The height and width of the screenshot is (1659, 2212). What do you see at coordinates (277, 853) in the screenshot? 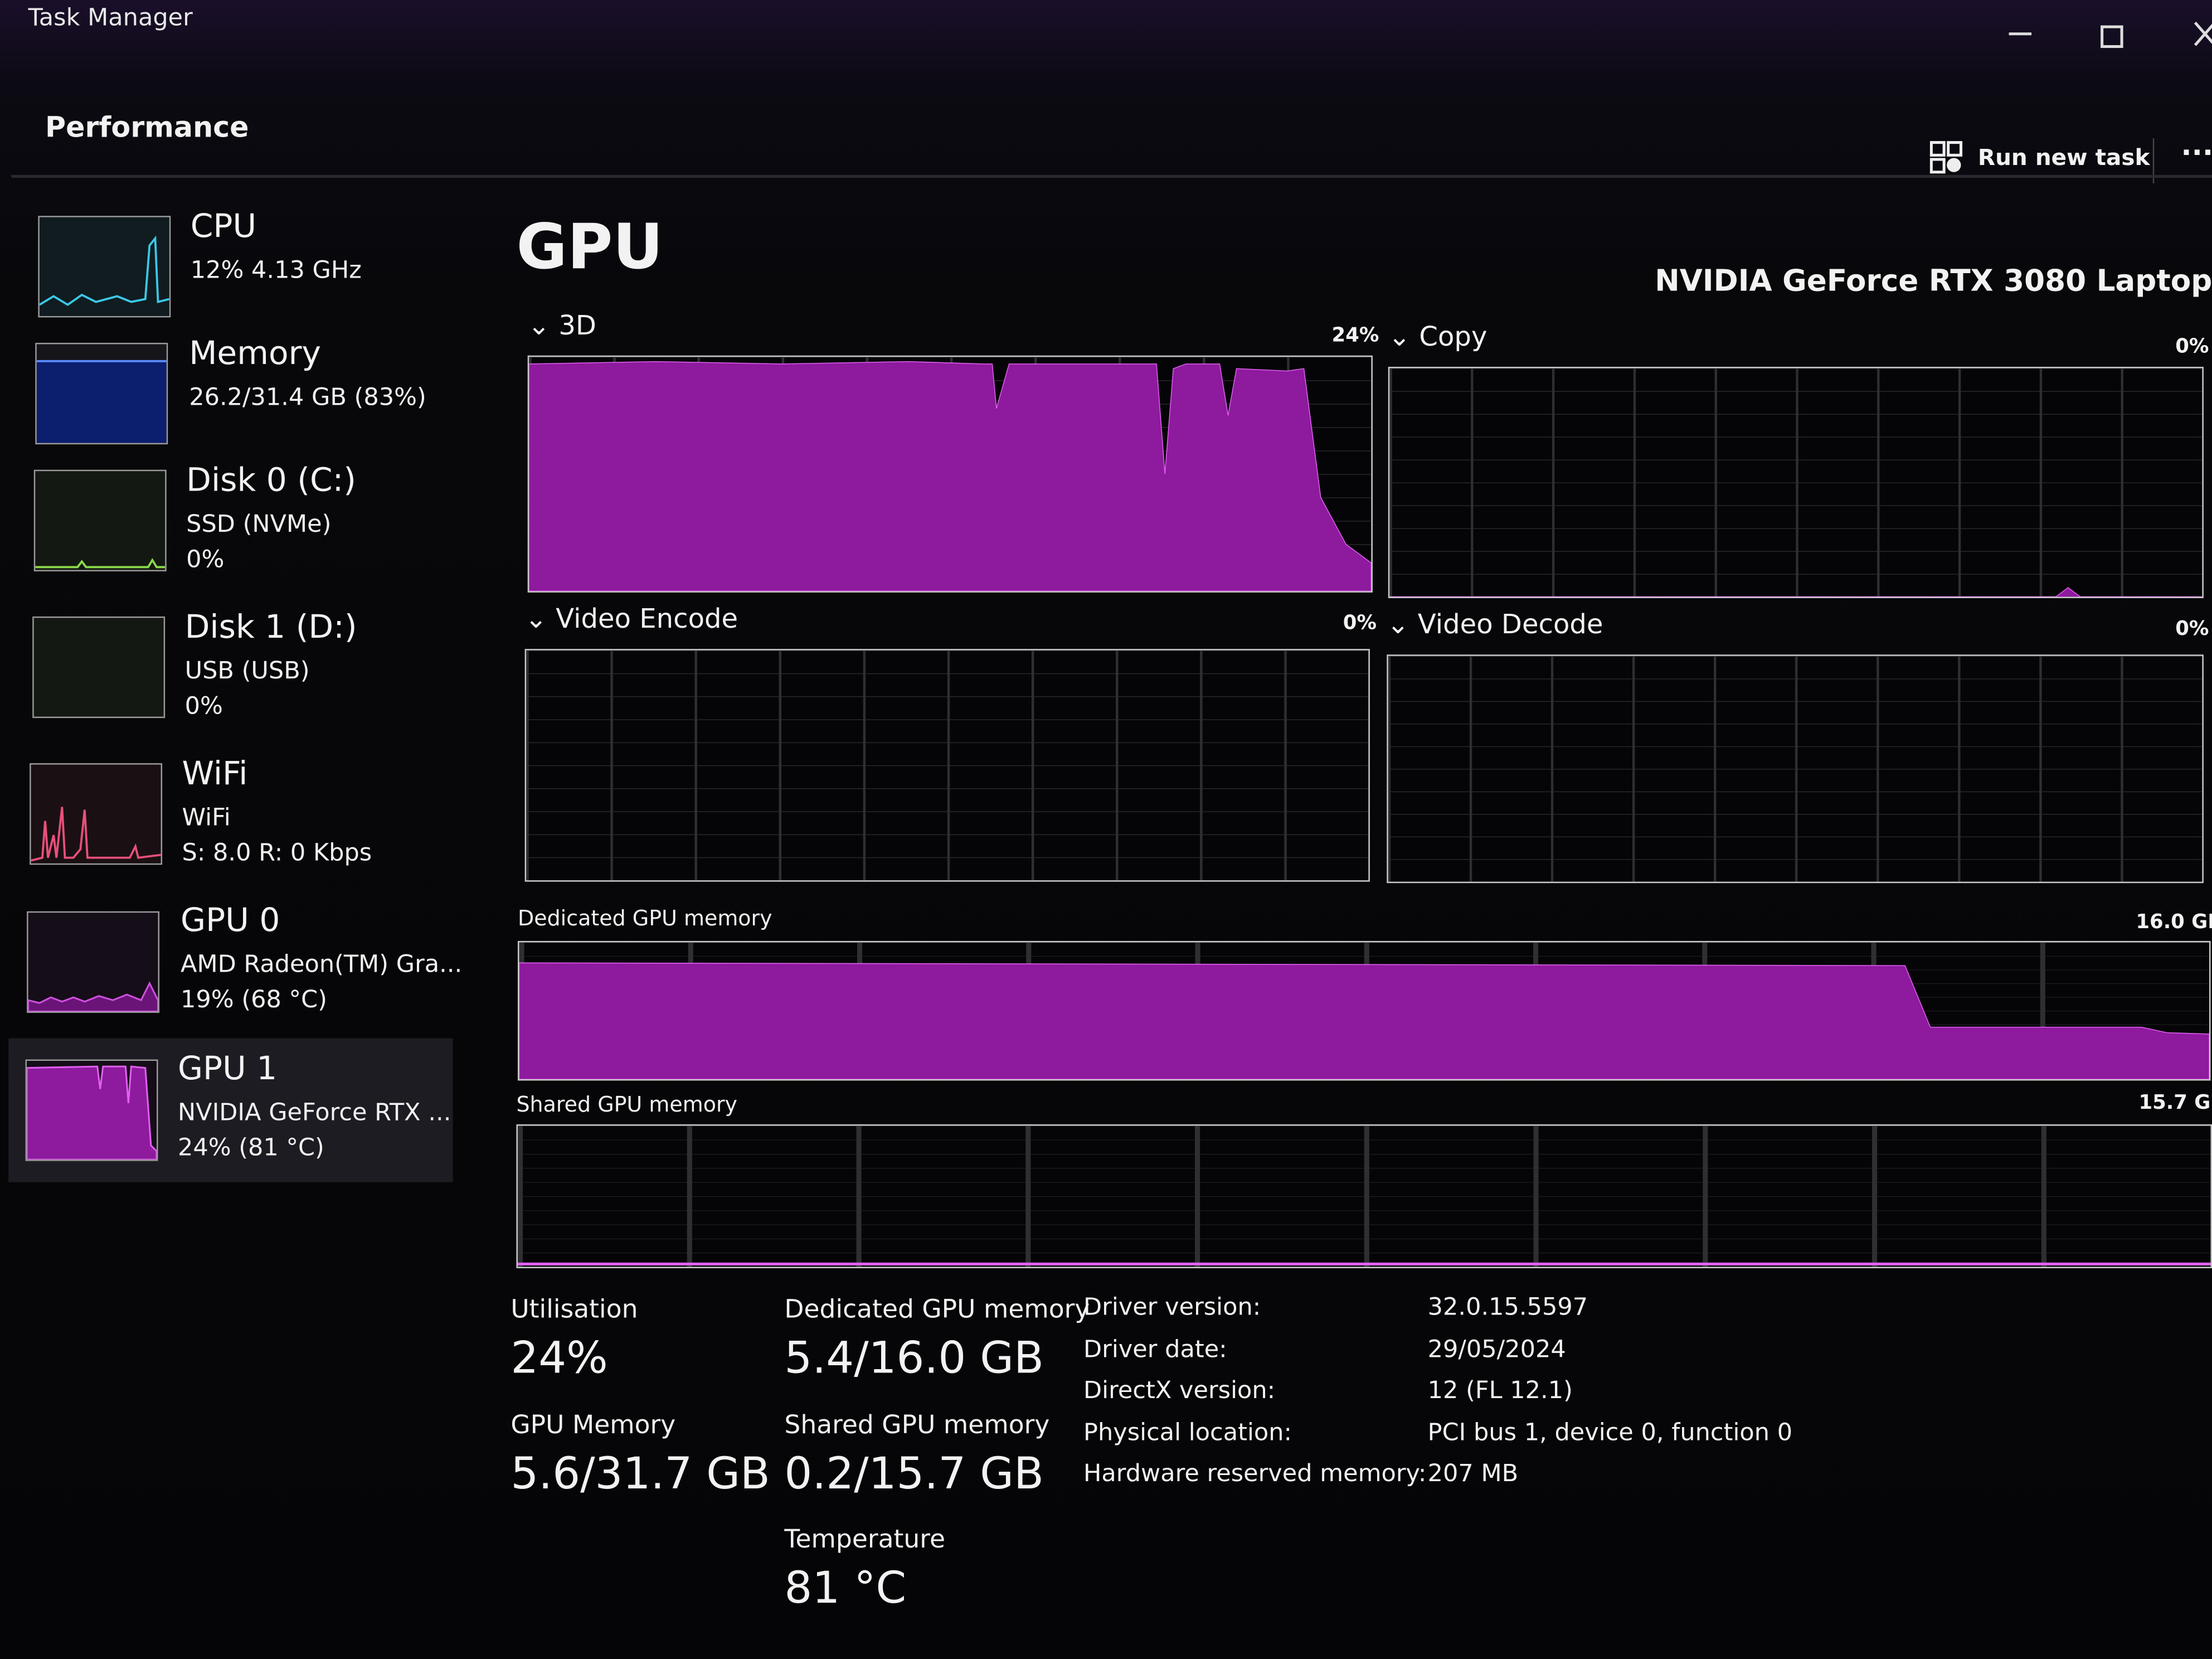
I see `sidebar-item-detail: S: 8.0 R: 0 Kbps` at bounding box center [277, 853].